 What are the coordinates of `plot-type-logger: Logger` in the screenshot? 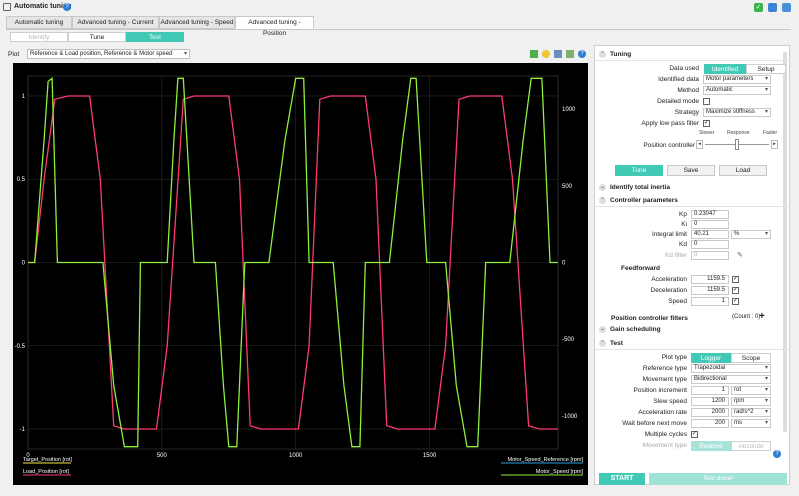 It's located at (711, 358).